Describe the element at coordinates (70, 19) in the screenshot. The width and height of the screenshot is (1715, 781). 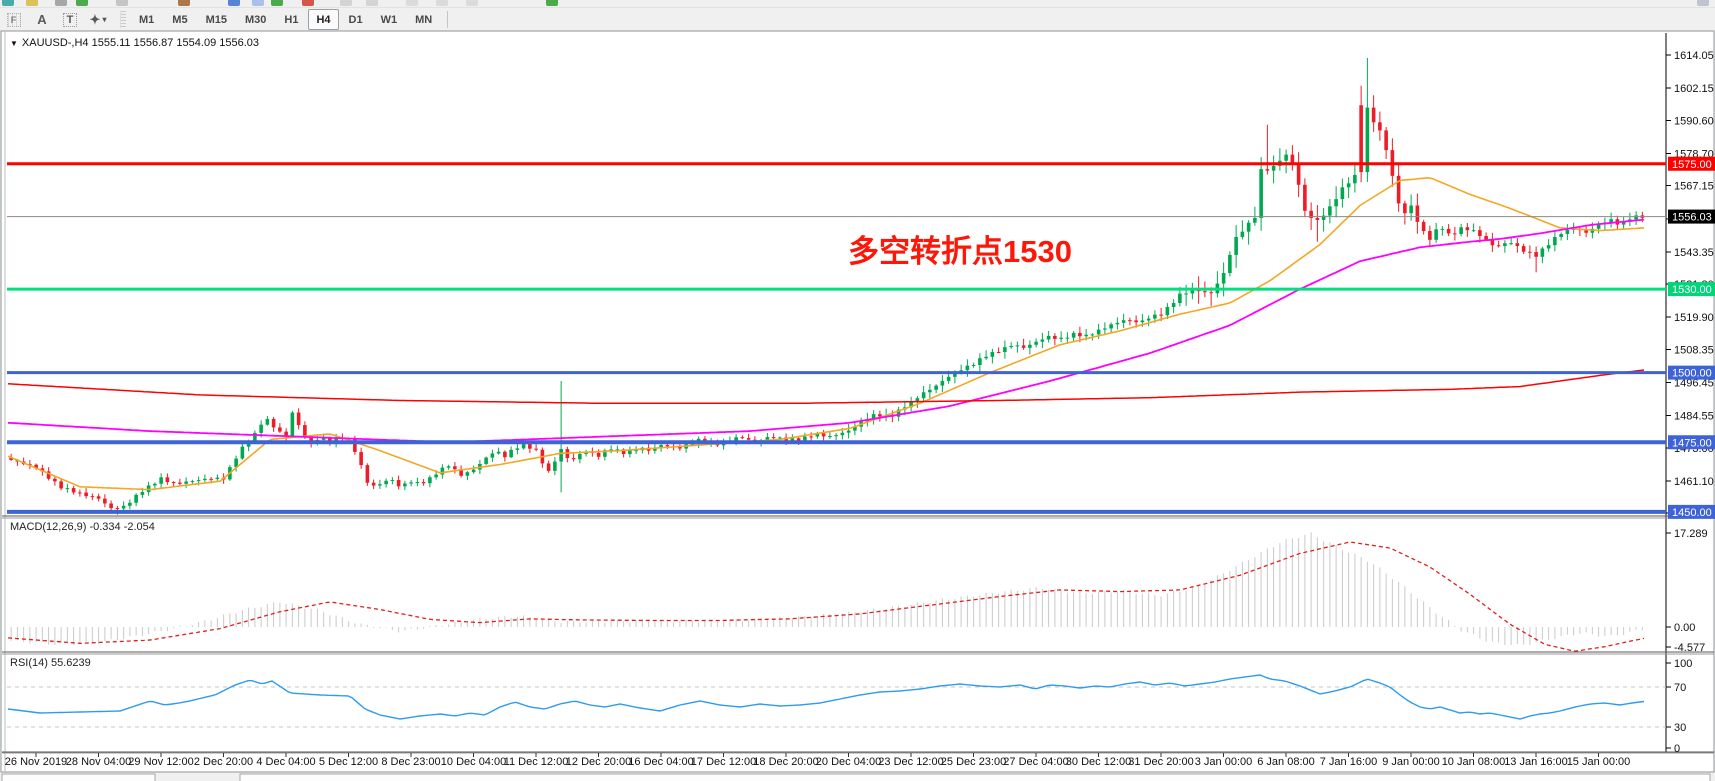
I see `label-tool-icon: T` at that location.